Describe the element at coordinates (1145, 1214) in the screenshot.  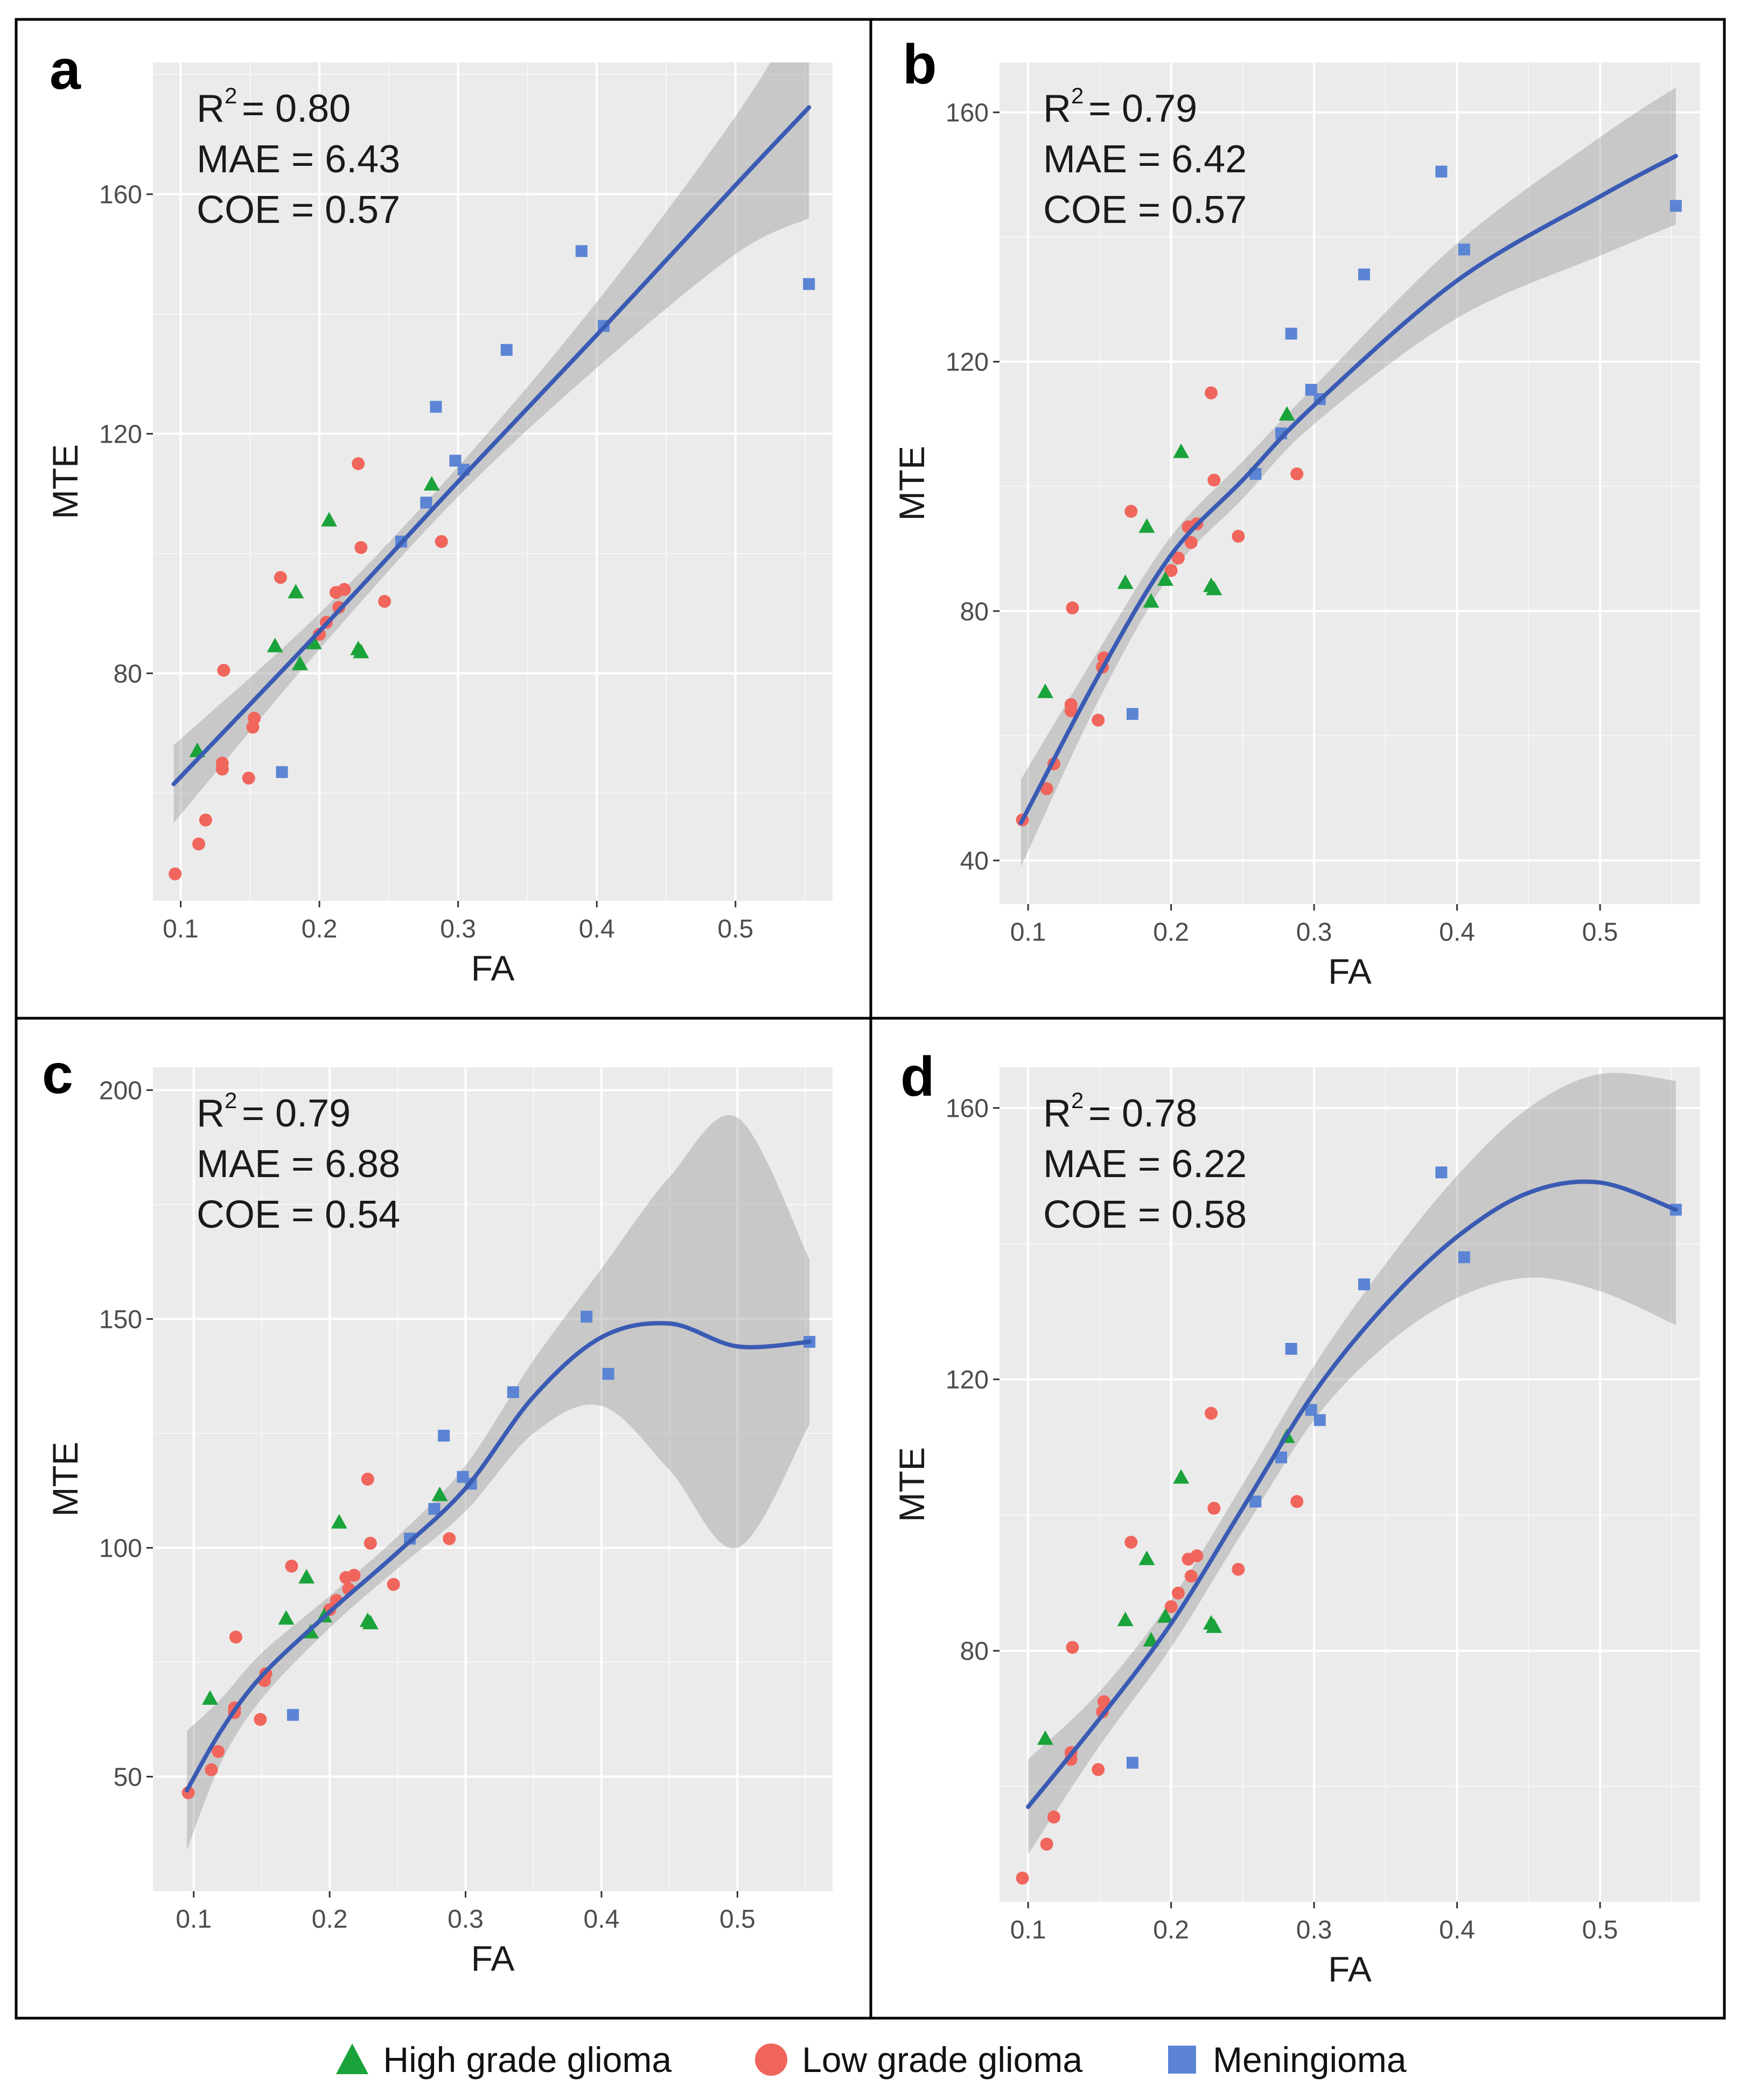
I see `stat-coe: COE = 0.58` at that location.